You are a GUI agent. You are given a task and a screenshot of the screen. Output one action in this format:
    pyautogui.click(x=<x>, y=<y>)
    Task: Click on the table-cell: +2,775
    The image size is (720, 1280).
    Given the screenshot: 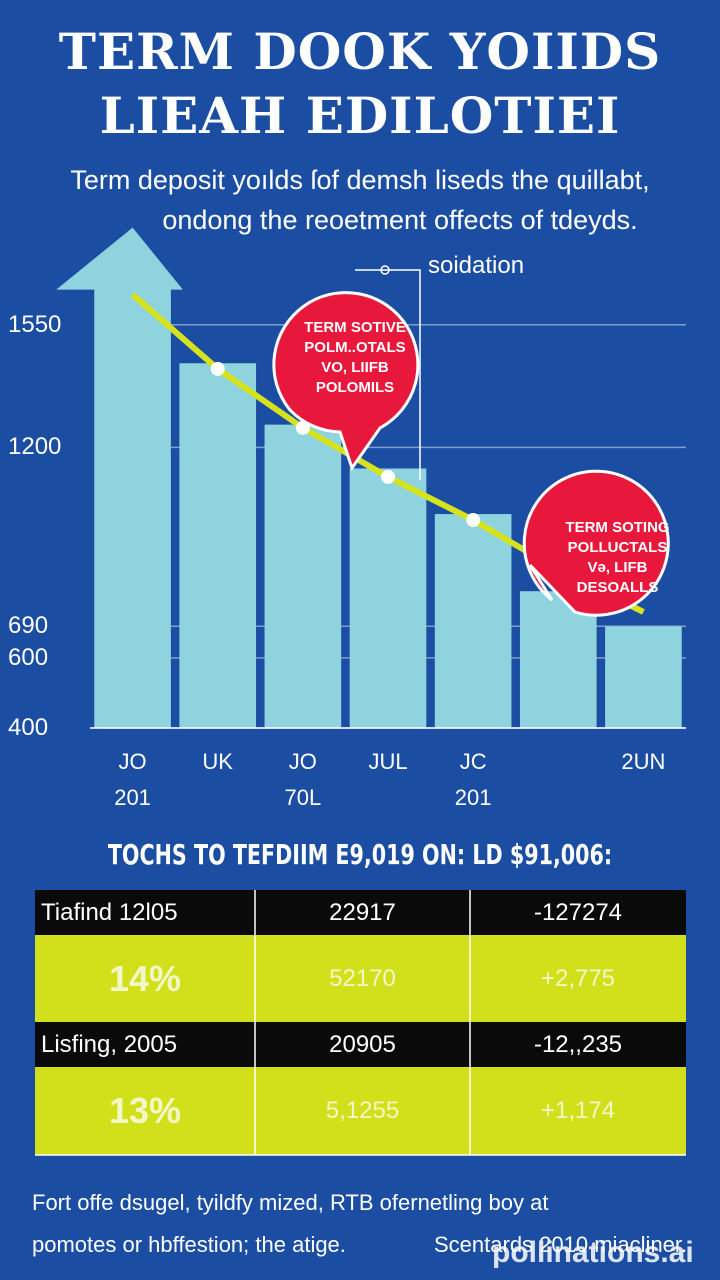 What is the action you would take?
    pyautogui.click(x=578, y=978)
    